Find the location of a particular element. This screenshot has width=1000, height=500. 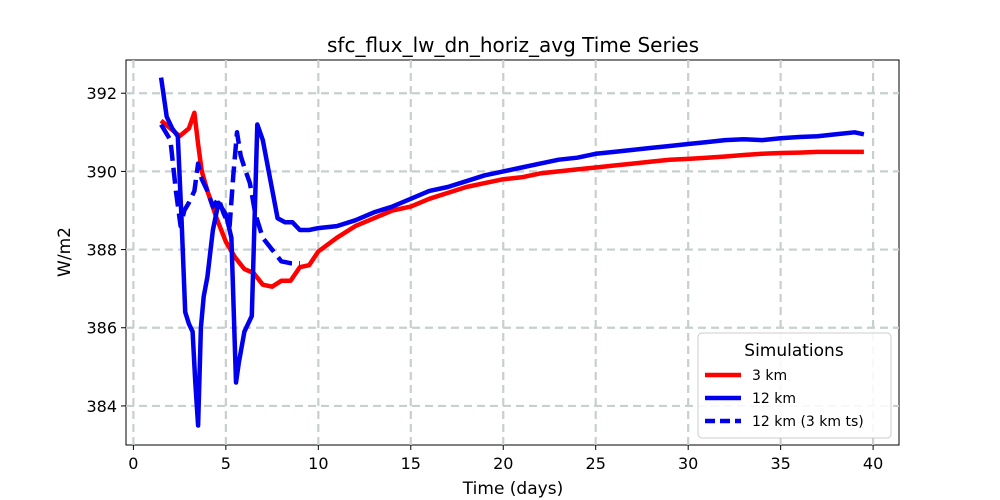

x-tick-label: 10 is located at coordinates (318, 463).